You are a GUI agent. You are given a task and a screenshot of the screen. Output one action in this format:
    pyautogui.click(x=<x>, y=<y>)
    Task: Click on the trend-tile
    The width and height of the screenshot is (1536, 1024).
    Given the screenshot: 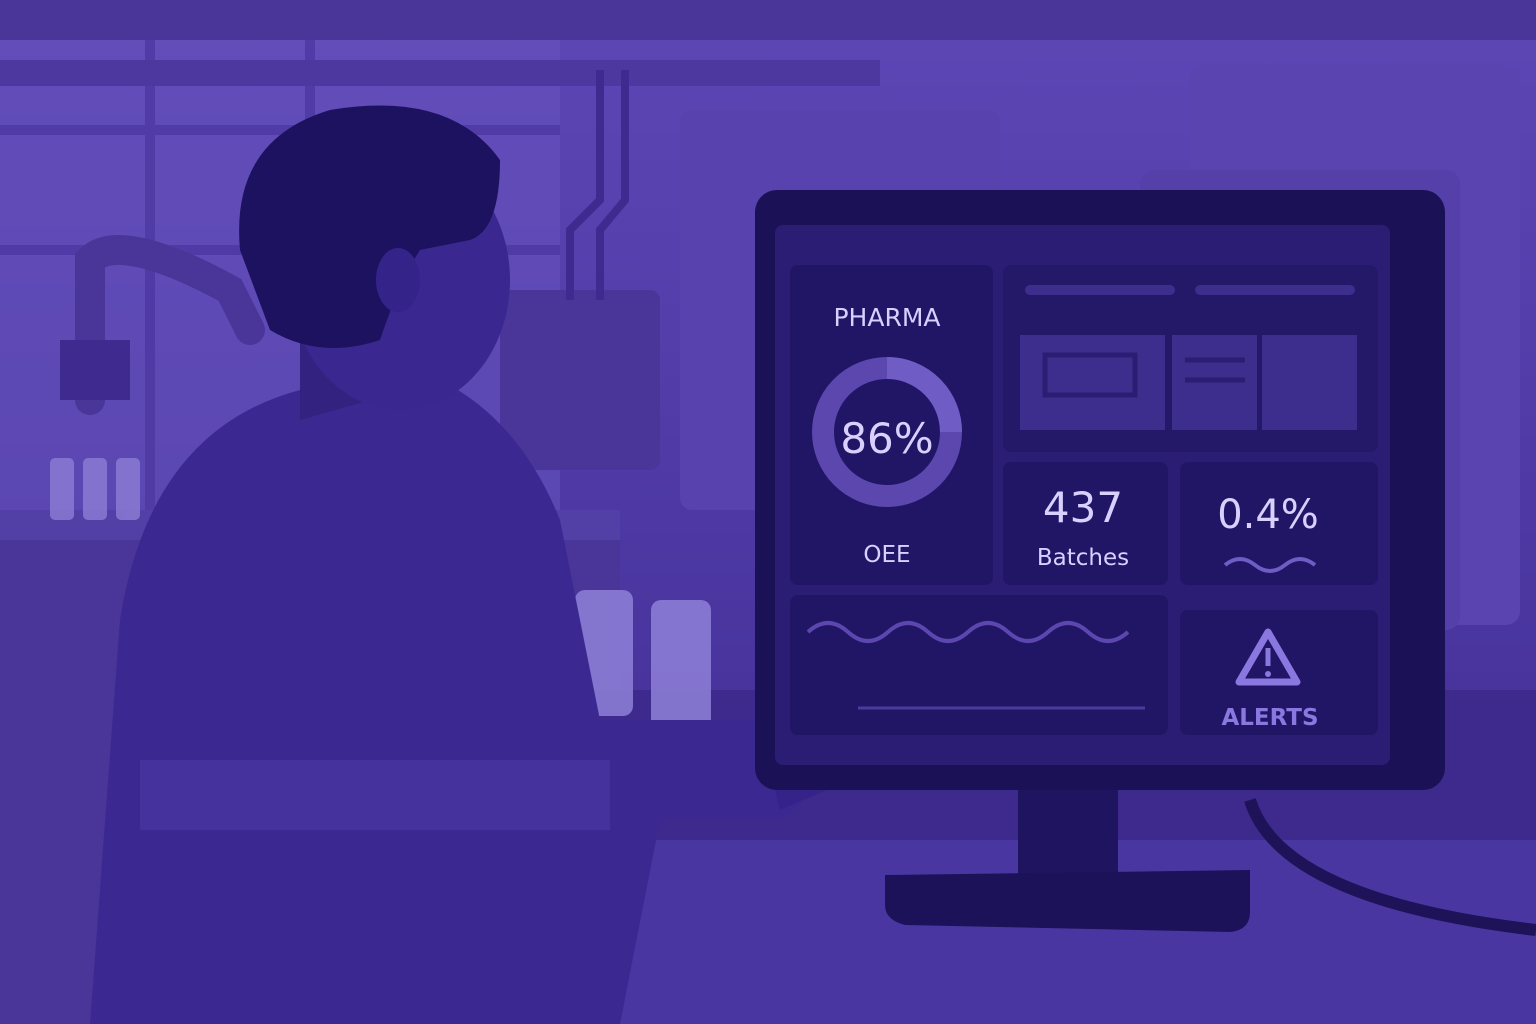 What is the action you would take?
    pyautogui.click(x=979, y=665)
    